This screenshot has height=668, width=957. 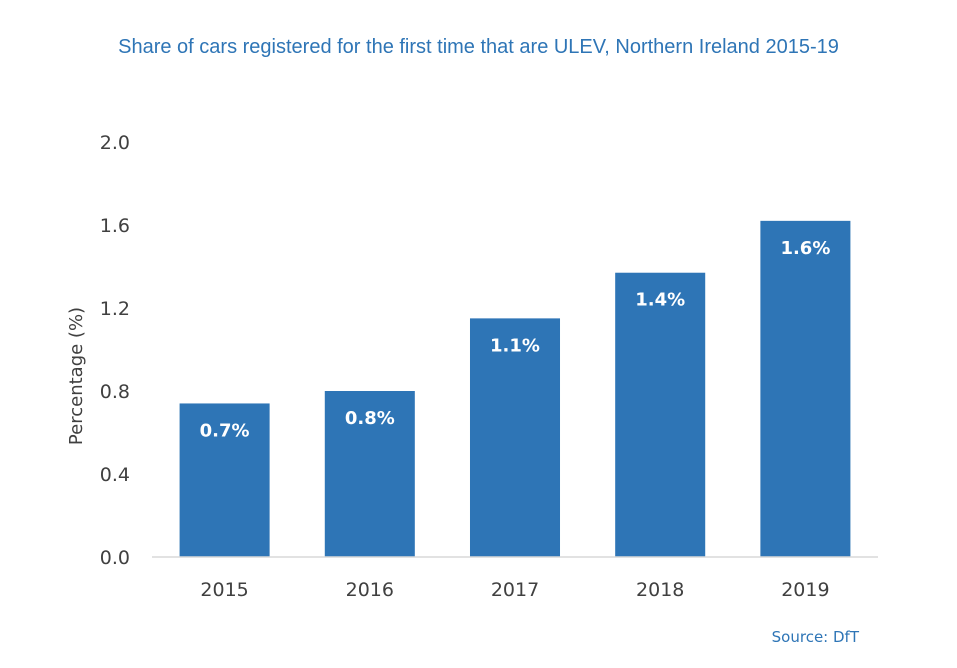 What do you see at coordinates (370, 418) in the screenshot?
I see `data-label: 0.8%` at bounding box center [370, 418].